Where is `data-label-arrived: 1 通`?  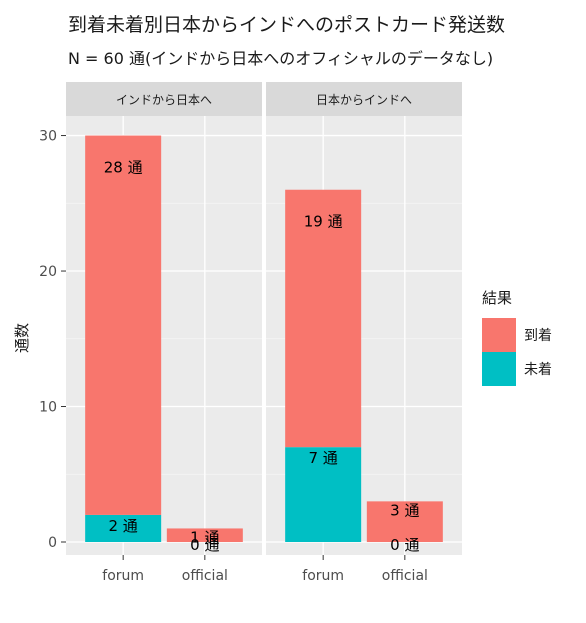
data-label-arrived: 1 通 is located at coordinates (204, 537).